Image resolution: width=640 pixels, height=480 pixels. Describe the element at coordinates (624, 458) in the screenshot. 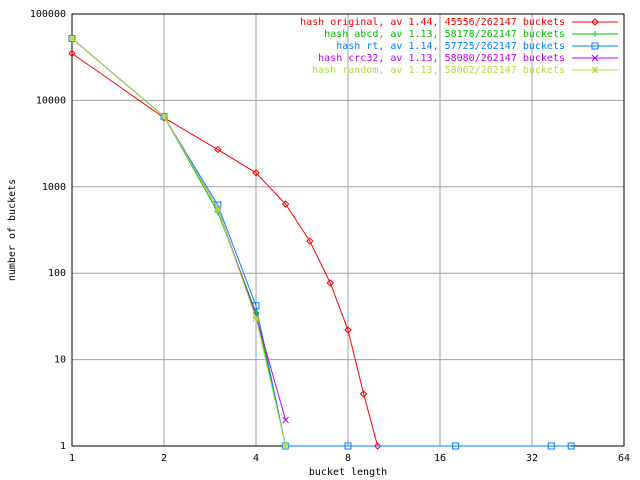

I see `x-tick-label: 64` at that location.